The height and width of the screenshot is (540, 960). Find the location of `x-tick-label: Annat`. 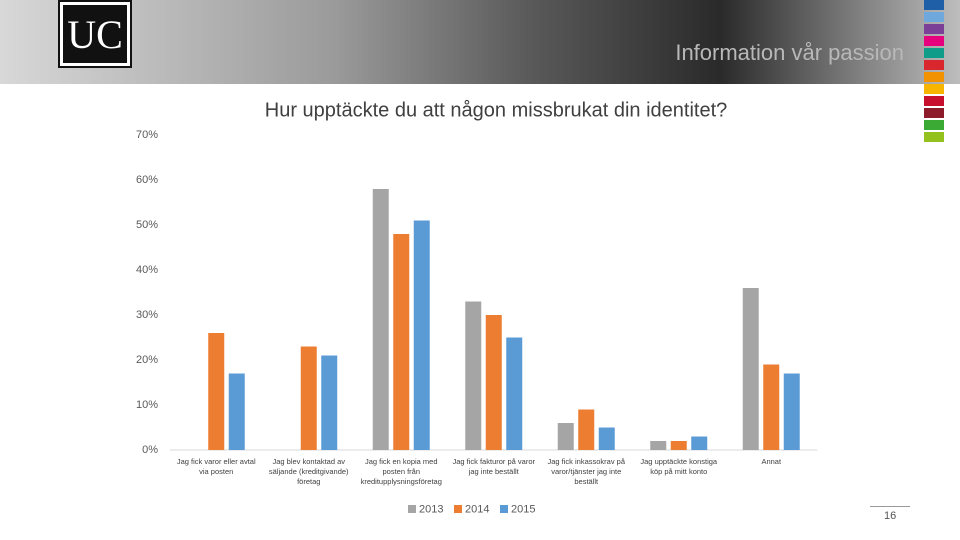

x-tick-label: Annat is located at coordinates (771, 461).